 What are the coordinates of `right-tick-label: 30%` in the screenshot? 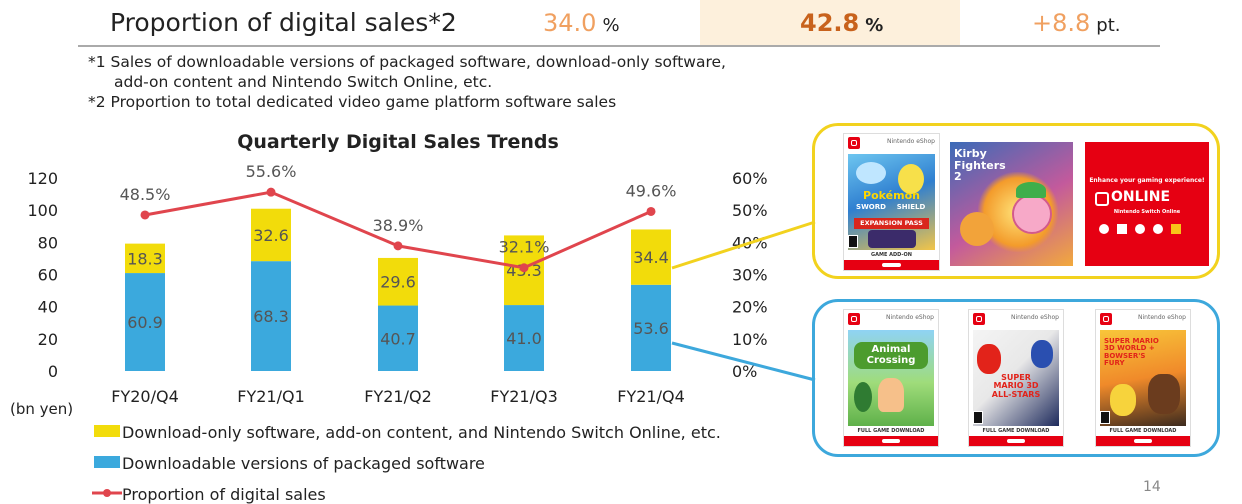 It's located at (750, 275).